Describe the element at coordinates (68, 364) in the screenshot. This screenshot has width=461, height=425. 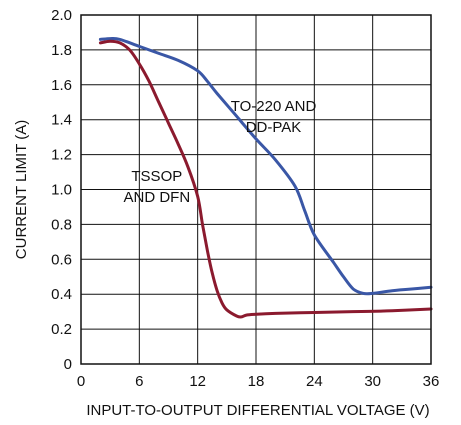
I see `y-tick-label: 0` at that location.